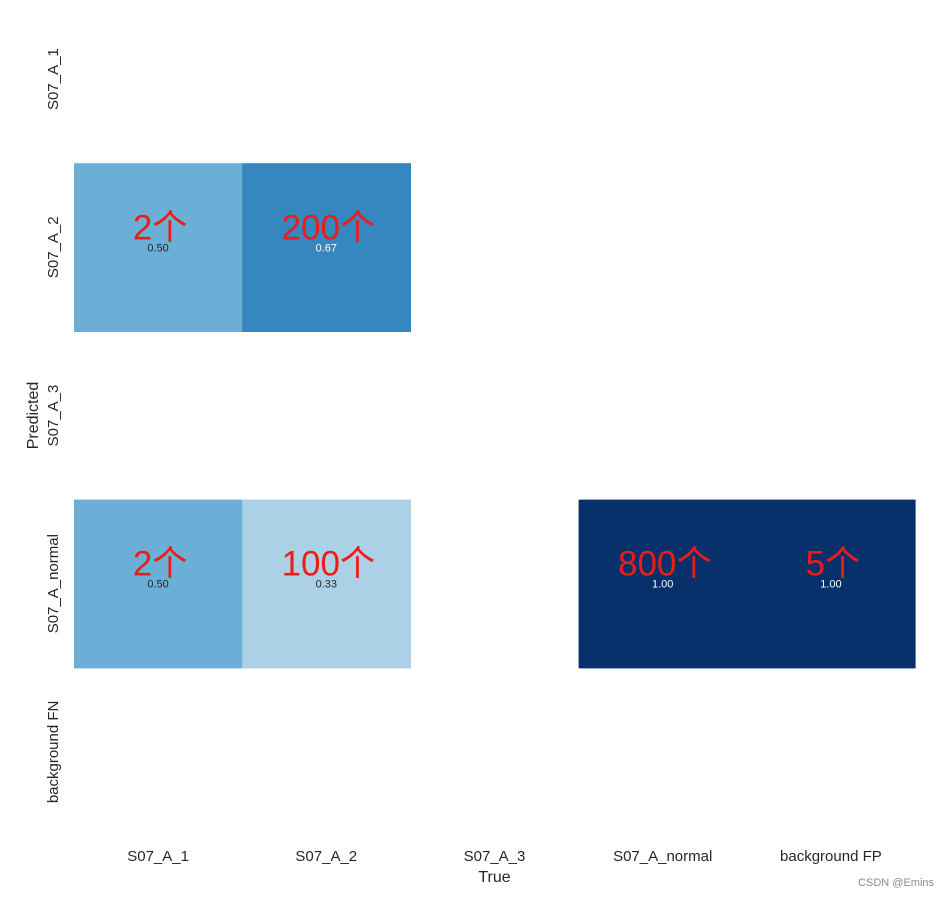 This screenshot has height=897, width=949. I want to click on cell-value-label: 0.33, so click(326, 585).